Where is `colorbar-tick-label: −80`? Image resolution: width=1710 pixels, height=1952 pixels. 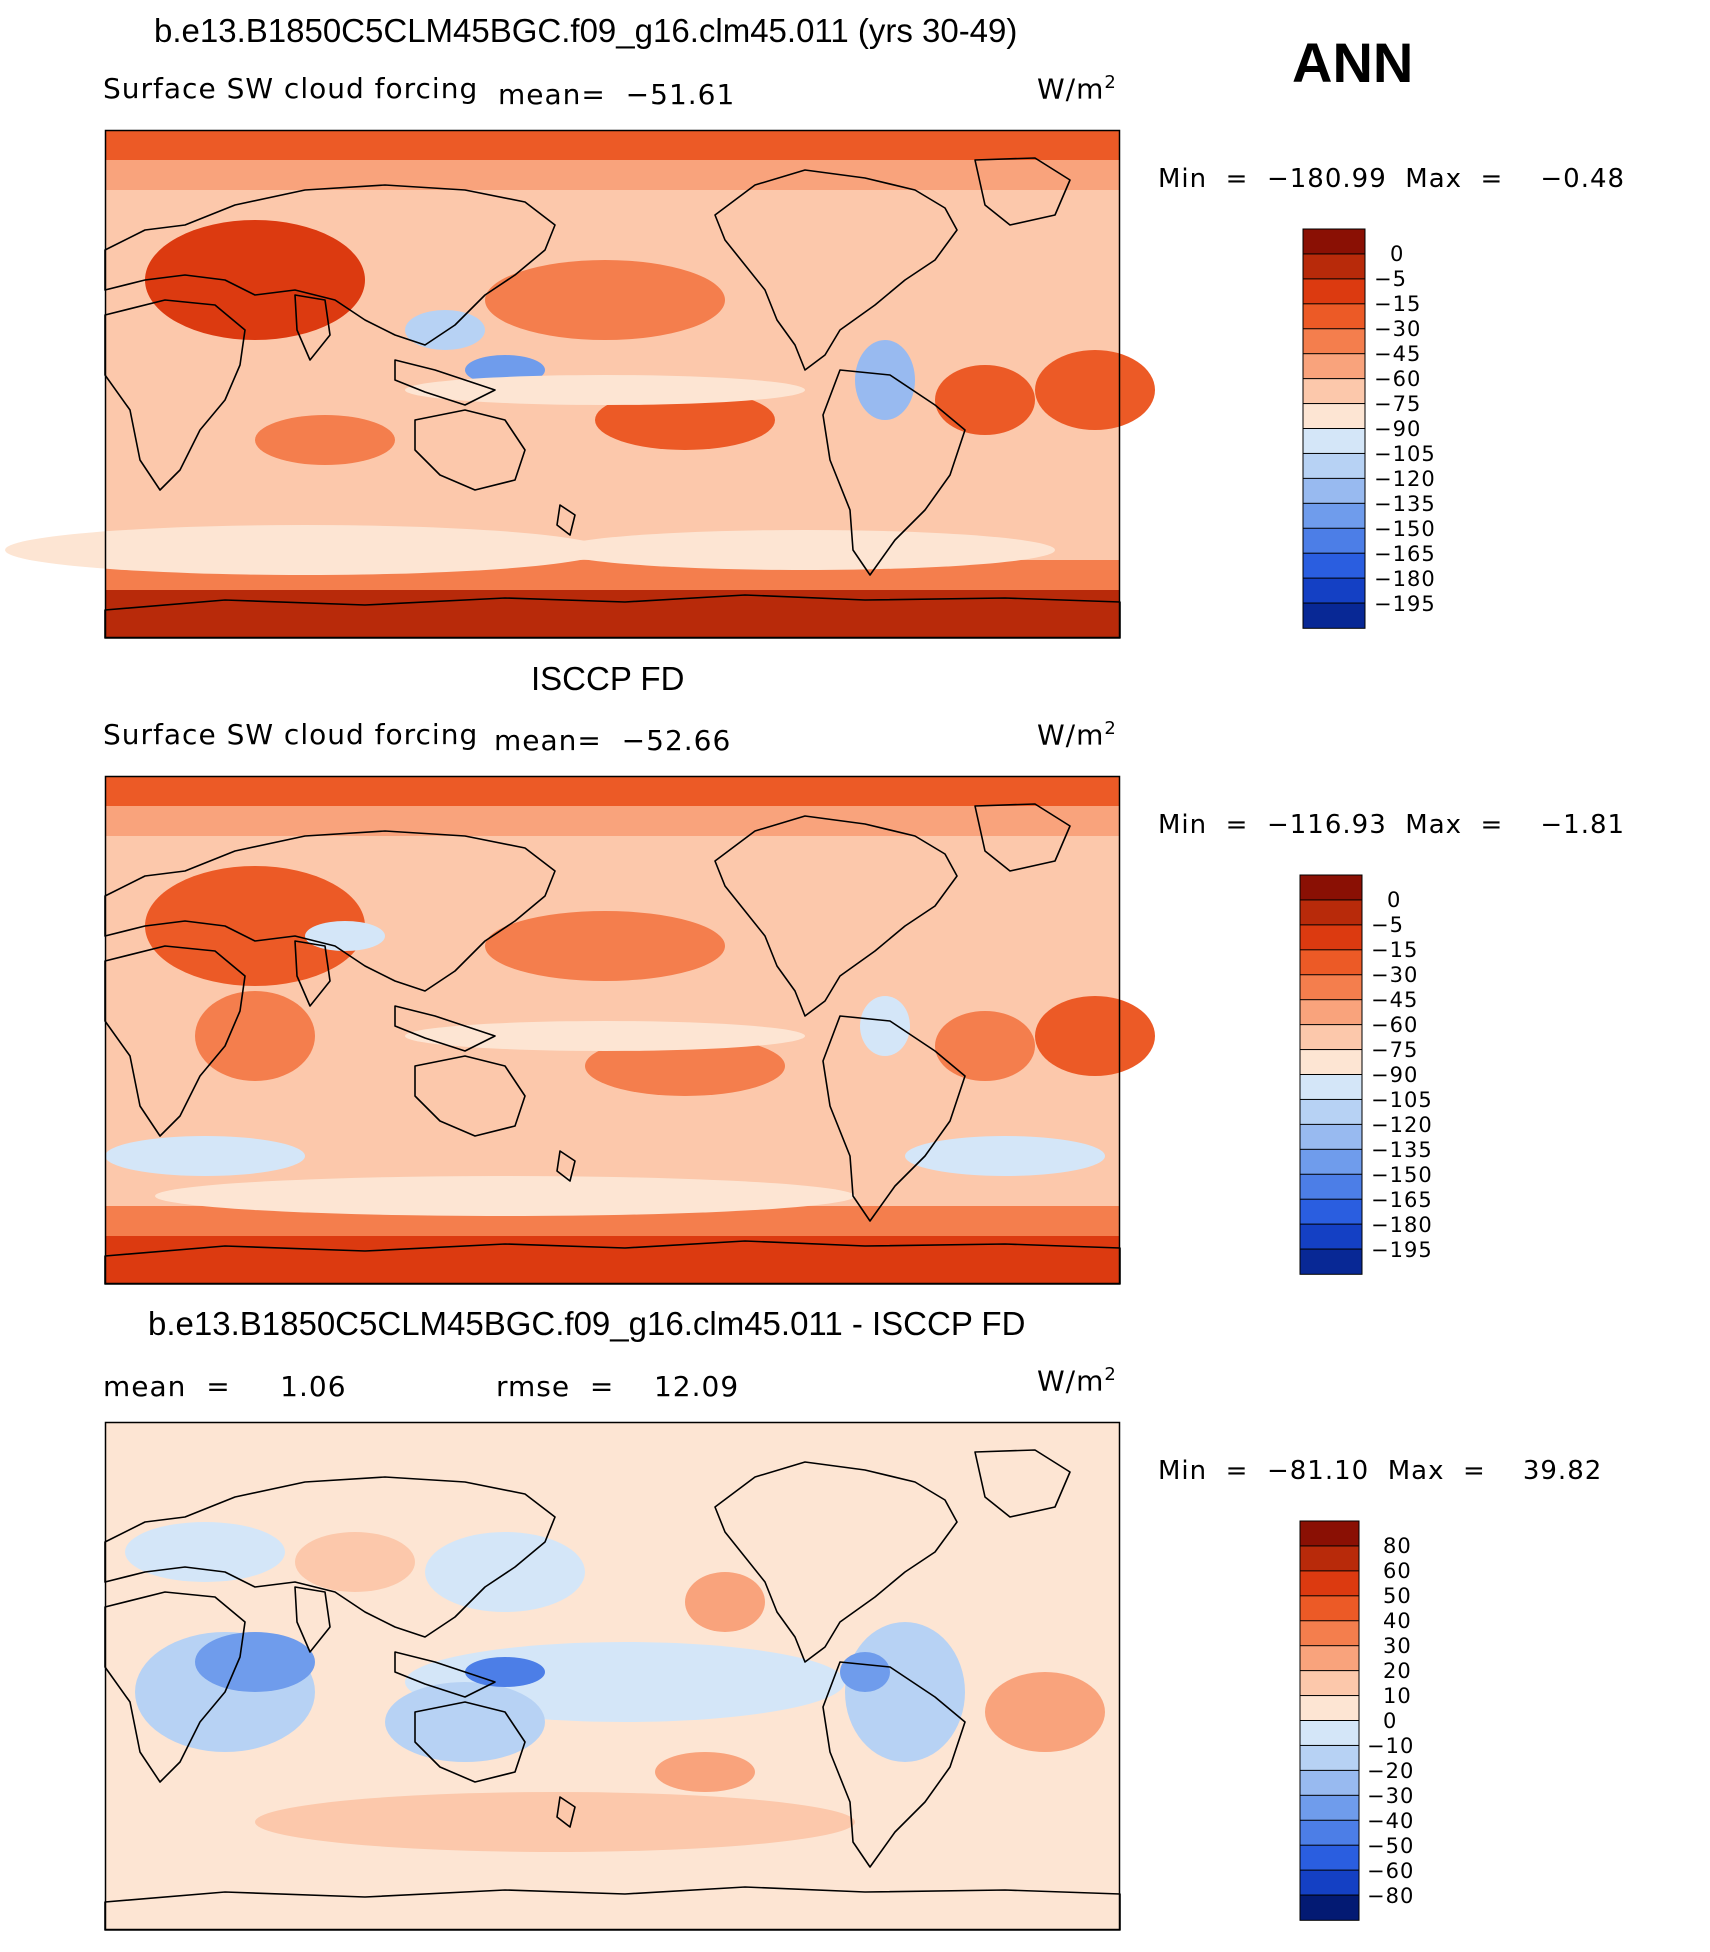
colorbar-tick-label: −80 is located at coordinates (1391, 1896).